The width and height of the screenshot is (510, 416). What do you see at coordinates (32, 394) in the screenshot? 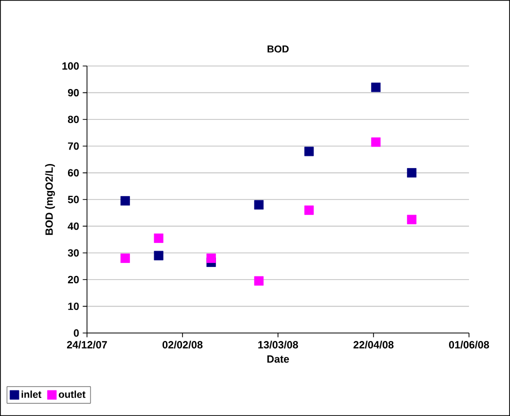
I see `legend-label: inlet` at bounding box center [32, 394].